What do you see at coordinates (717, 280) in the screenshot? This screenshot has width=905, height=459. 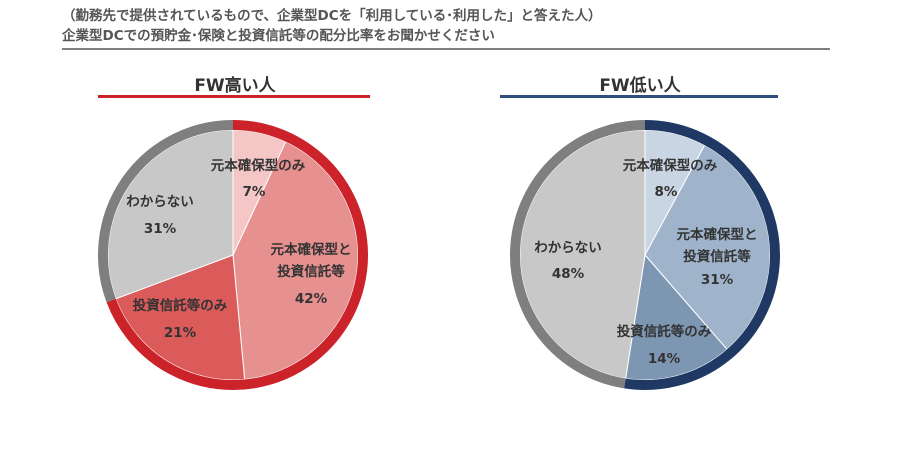 I see `pie-value-principal-and-funds-fw-low: 31%` at bounding box center [717, 280].